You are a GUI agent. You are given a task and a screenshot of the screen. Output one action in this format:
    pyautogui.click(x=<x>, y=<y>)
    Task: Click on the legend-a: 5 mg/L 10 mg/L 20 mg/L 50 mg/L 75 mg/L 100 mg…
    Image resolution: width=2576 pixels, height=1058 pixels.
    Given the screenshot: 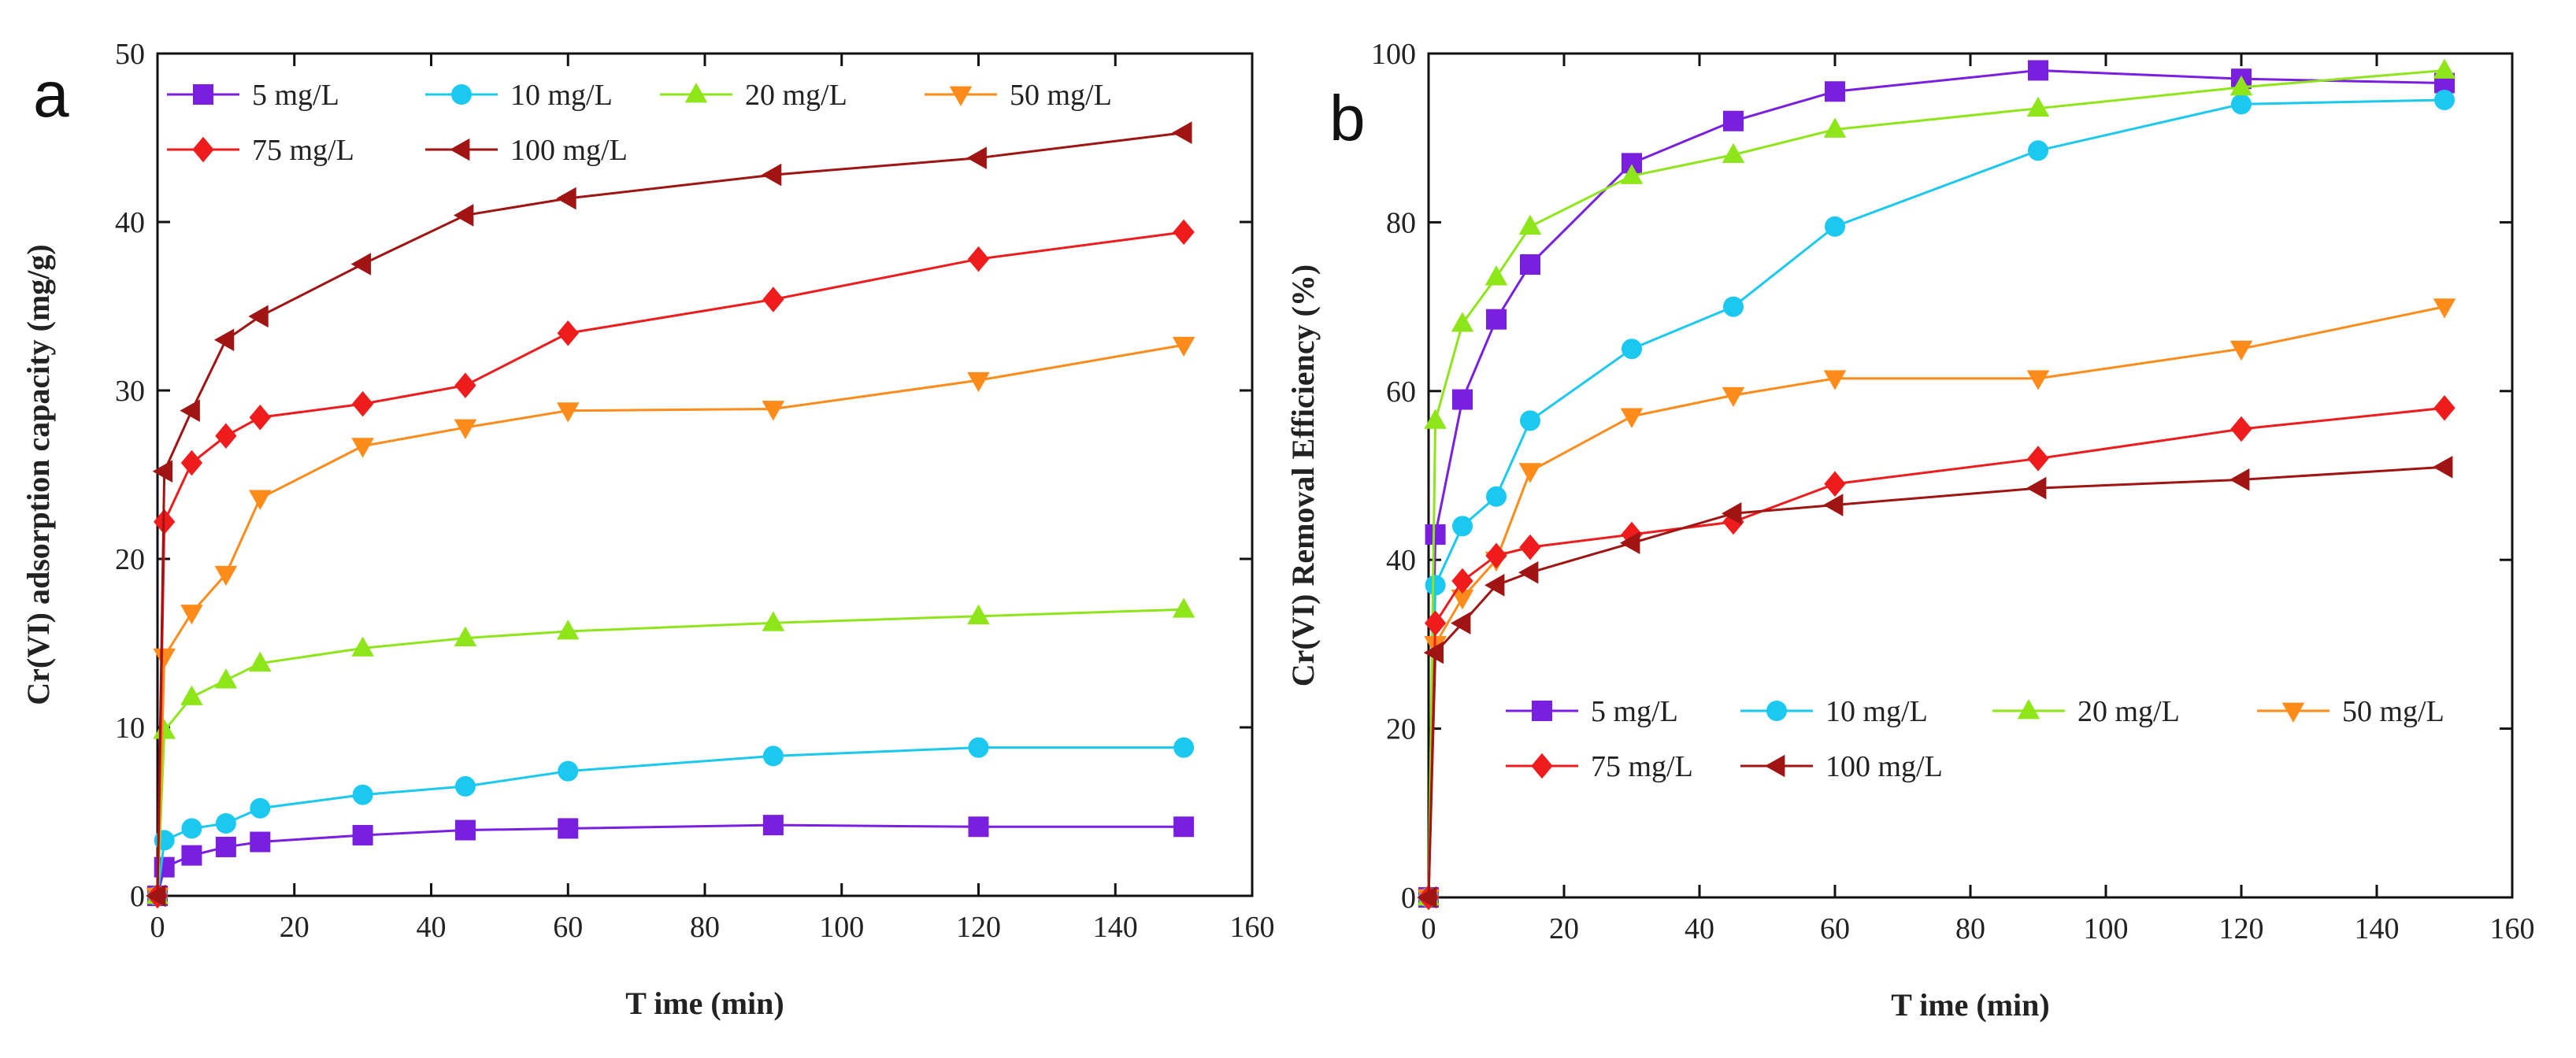 What is the action you would take?
    pyautogui.click(x=639, y=123)
    